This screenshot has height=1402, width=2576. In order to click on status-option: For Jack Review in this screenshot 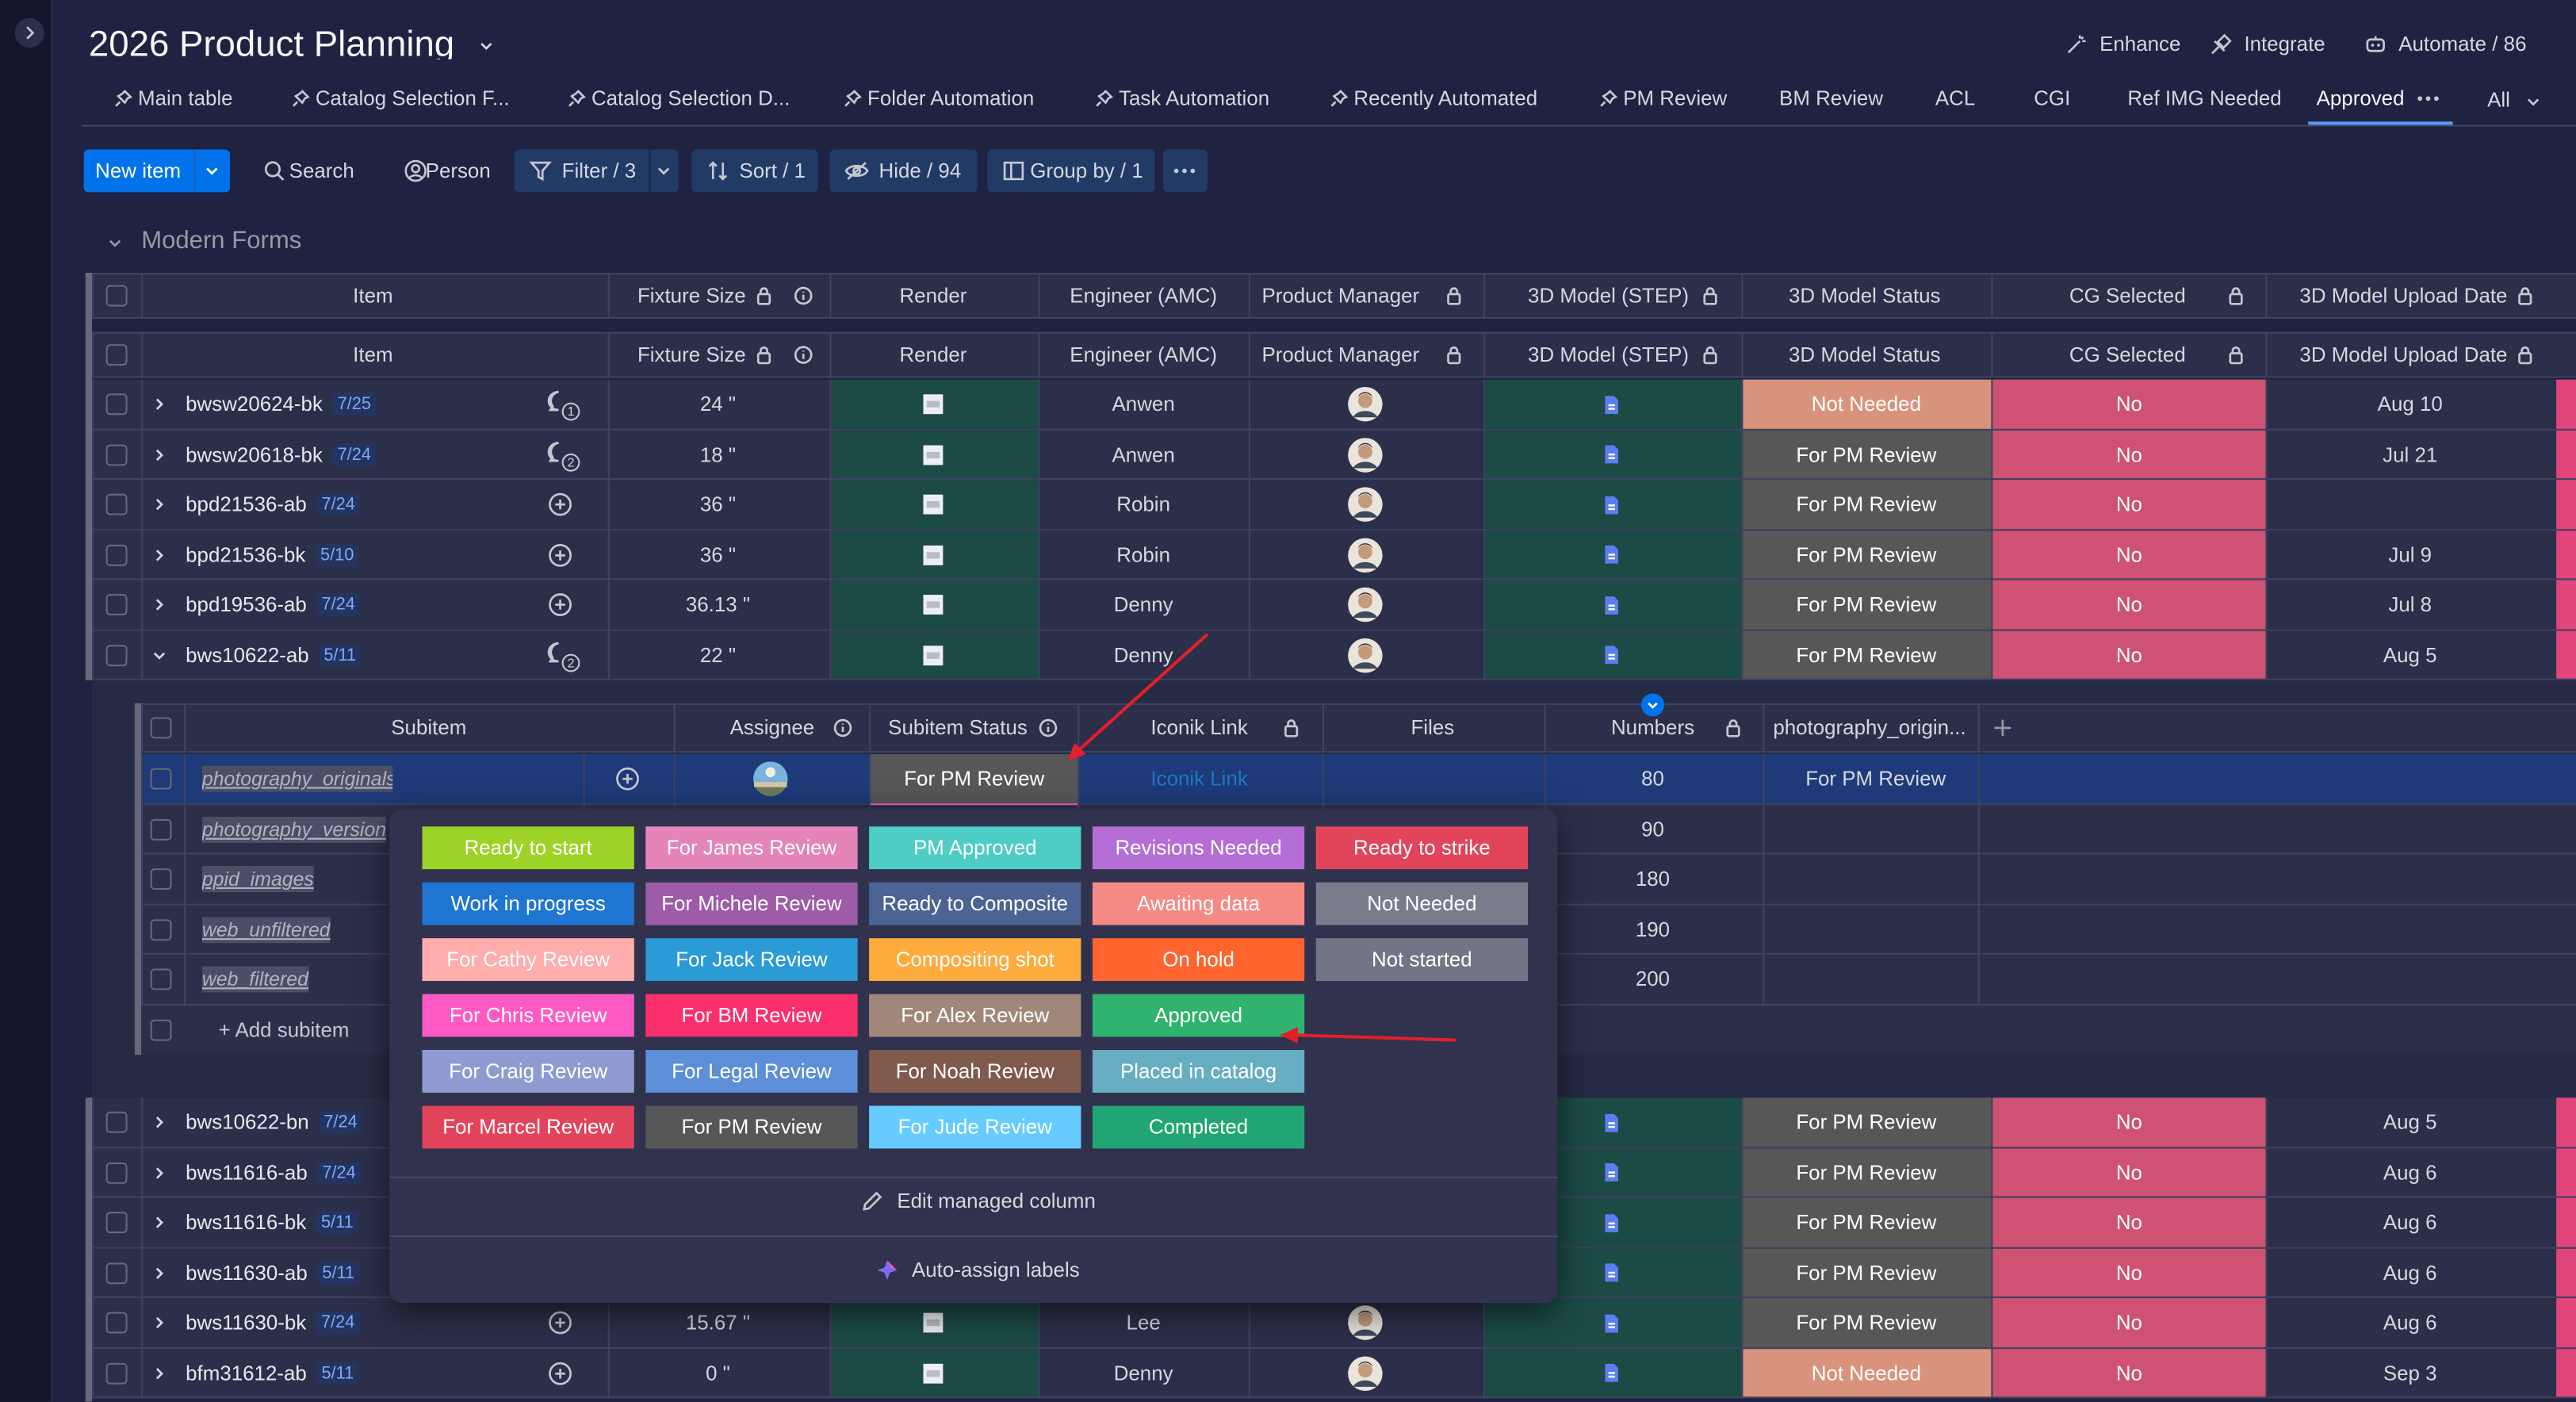, I will do `click(751, 960)`.